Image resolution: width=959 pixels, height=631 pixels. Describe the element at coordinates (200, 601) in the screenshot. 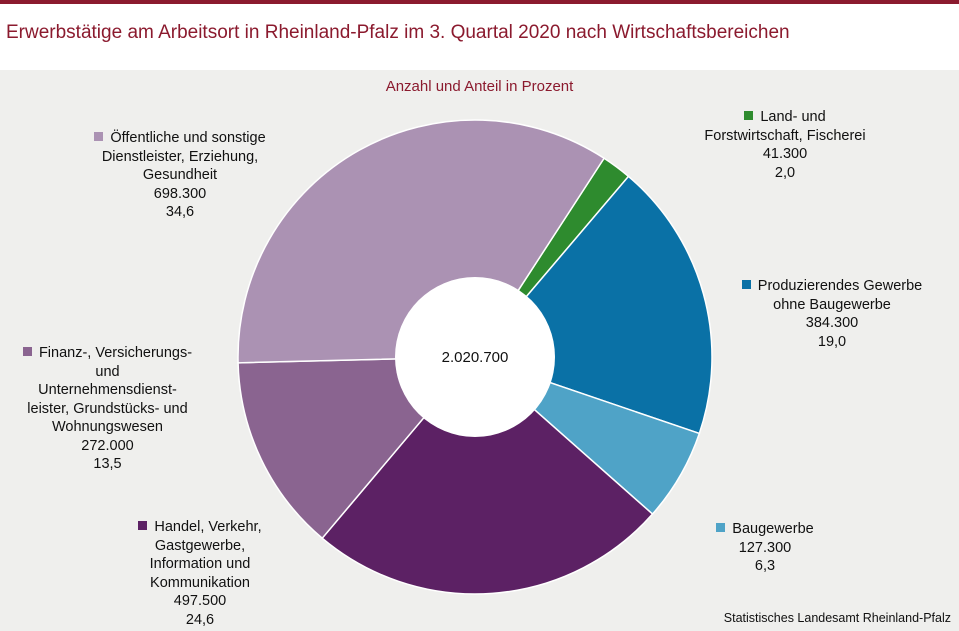

I see `slice-count: 497.500` at that location.